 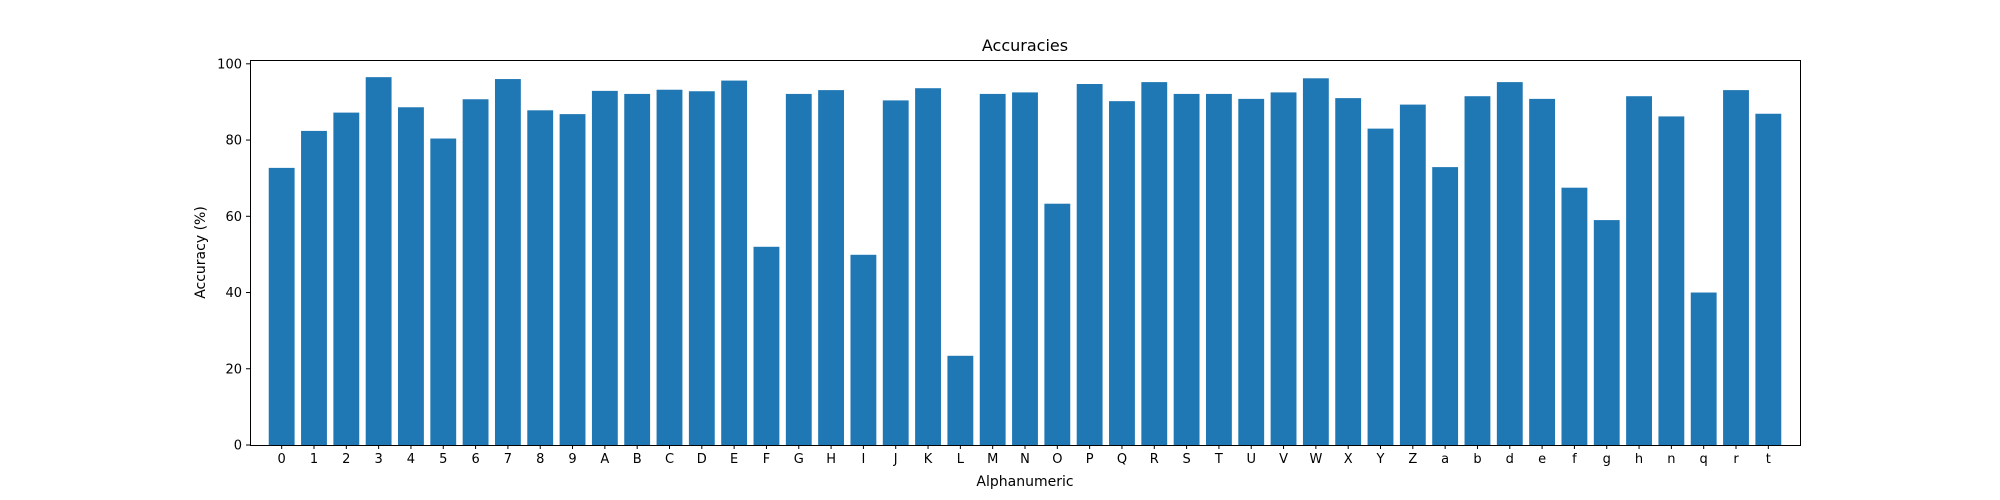 I want to click on bar-q, so click(x=1703, y=368).